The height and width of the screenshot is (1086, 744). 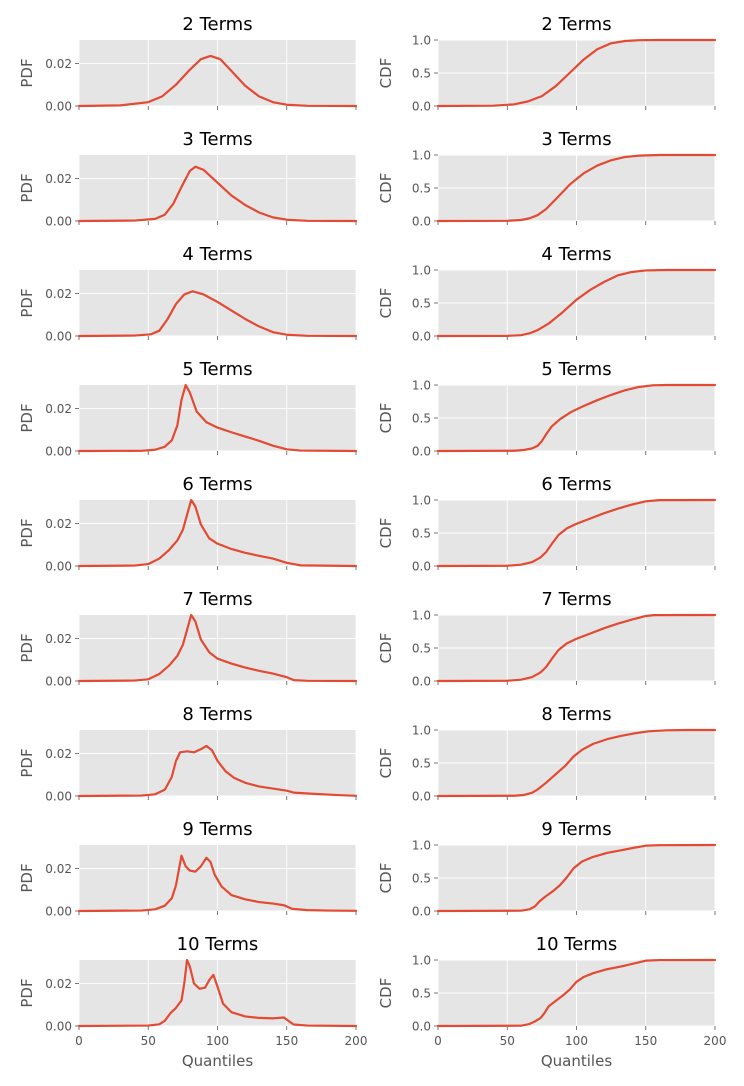 What do you see at coordinates (58, 682) in the screenshot?
I see `pdf-7-terms-y-tick-label: 0.00` at bounding box center [58, 682].